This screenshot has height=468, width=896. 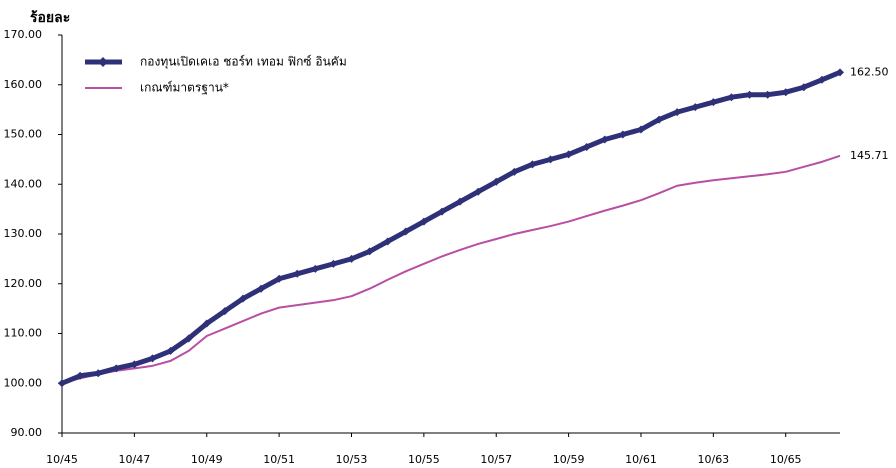 What do you see at coordinates (352, 459) in the screenshot?
I see `x-tick-label: 10/53` at bounding box center [352, 459].